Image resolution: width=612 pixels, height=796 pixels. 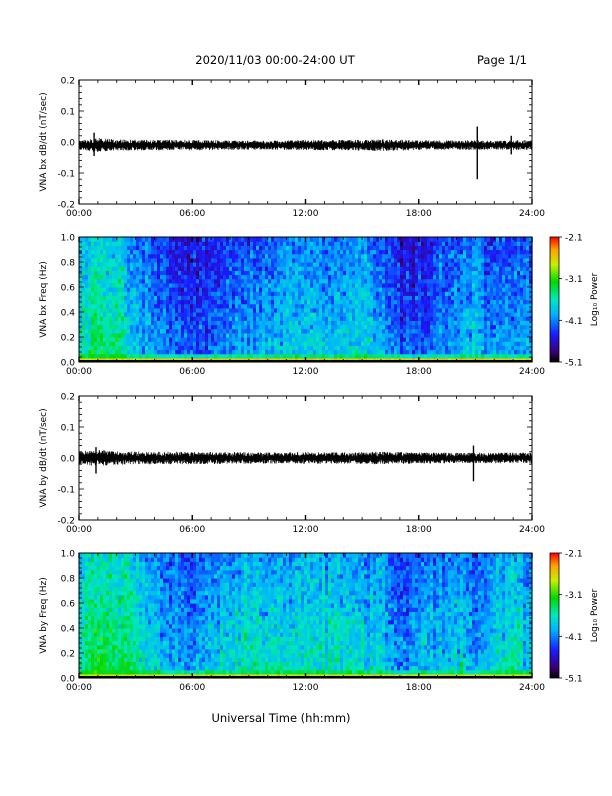 I want to click on y-tick-label: 0.4, so click(x=68, y=314).